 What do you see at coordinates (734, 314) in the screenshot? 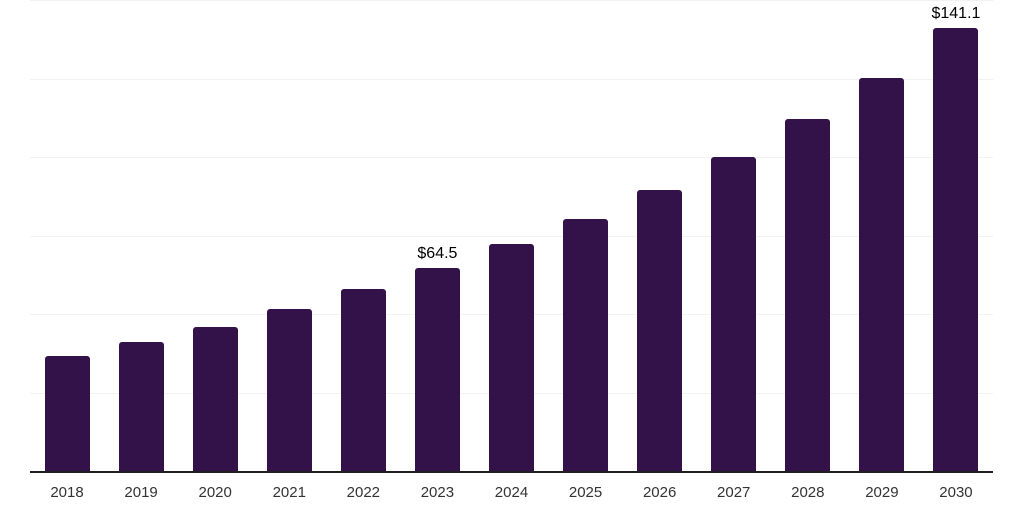
I see `bar-2027` at bounding box center [734, 314].